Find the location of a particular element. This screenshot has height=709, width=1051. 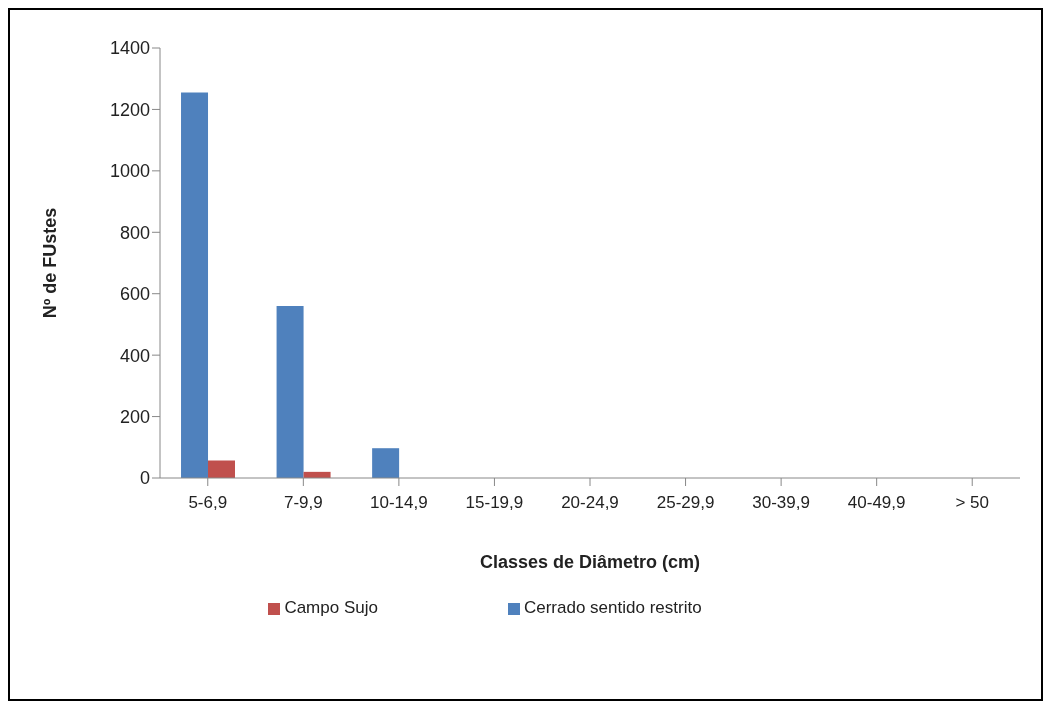

x-tick-label: 10-14,9 is located at coordinates (399, 503).